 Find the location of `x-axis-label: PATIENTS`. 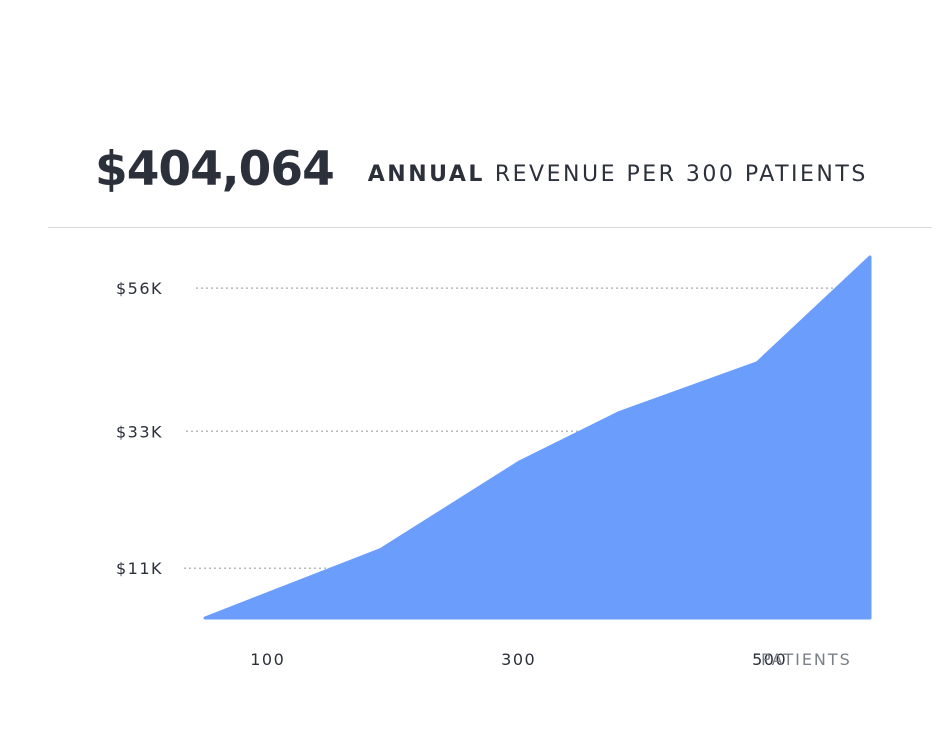

x-axis-label: PATIENTS is located at coordinates (806, 659).